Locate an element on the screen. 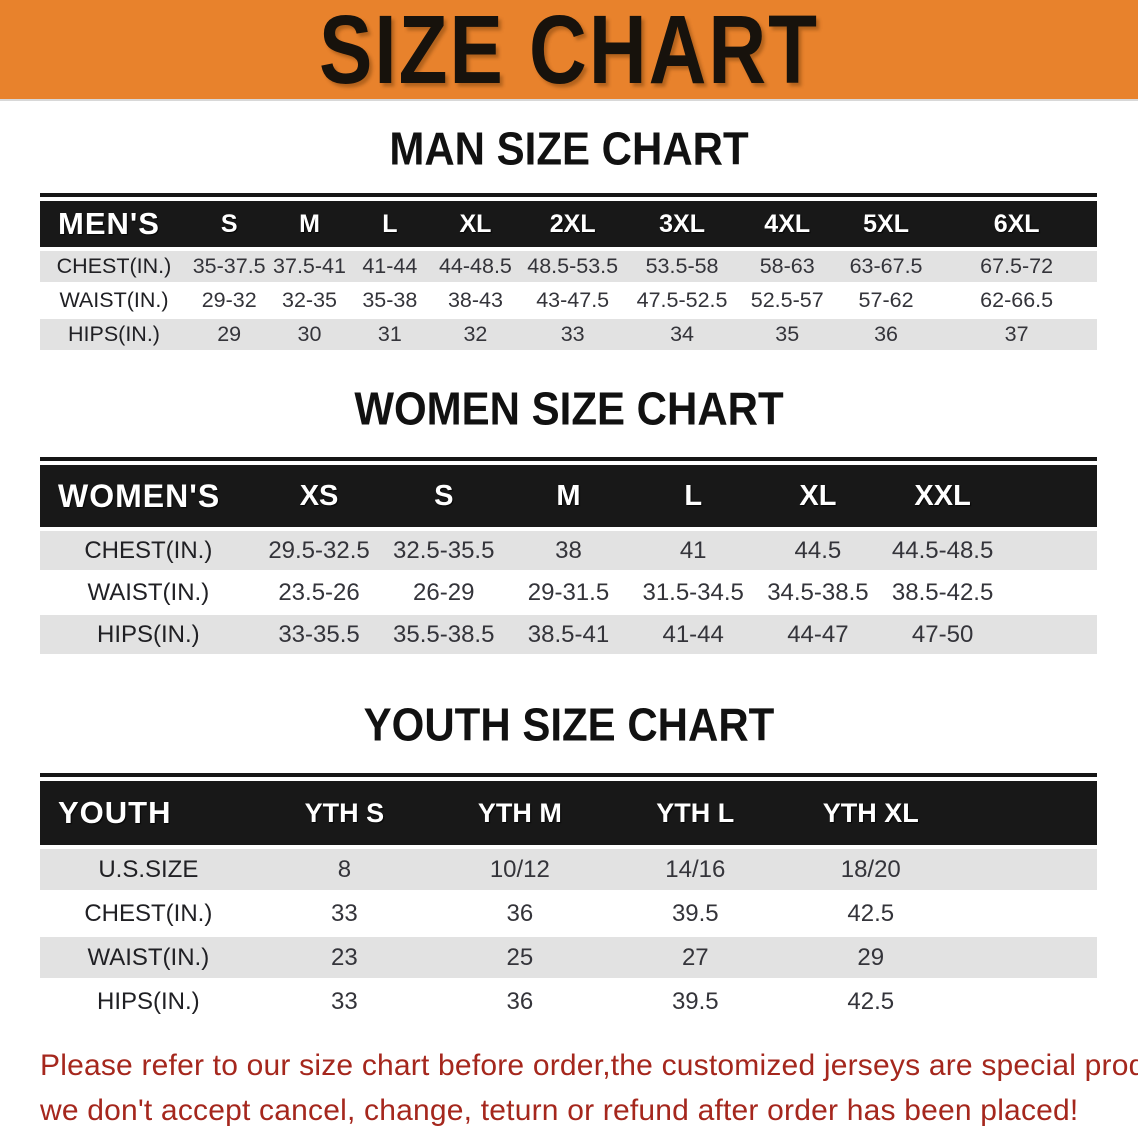 The height and width of the screenshot is (1132, 1138). size-value: 47-50 is located at coordinates (942, 636).